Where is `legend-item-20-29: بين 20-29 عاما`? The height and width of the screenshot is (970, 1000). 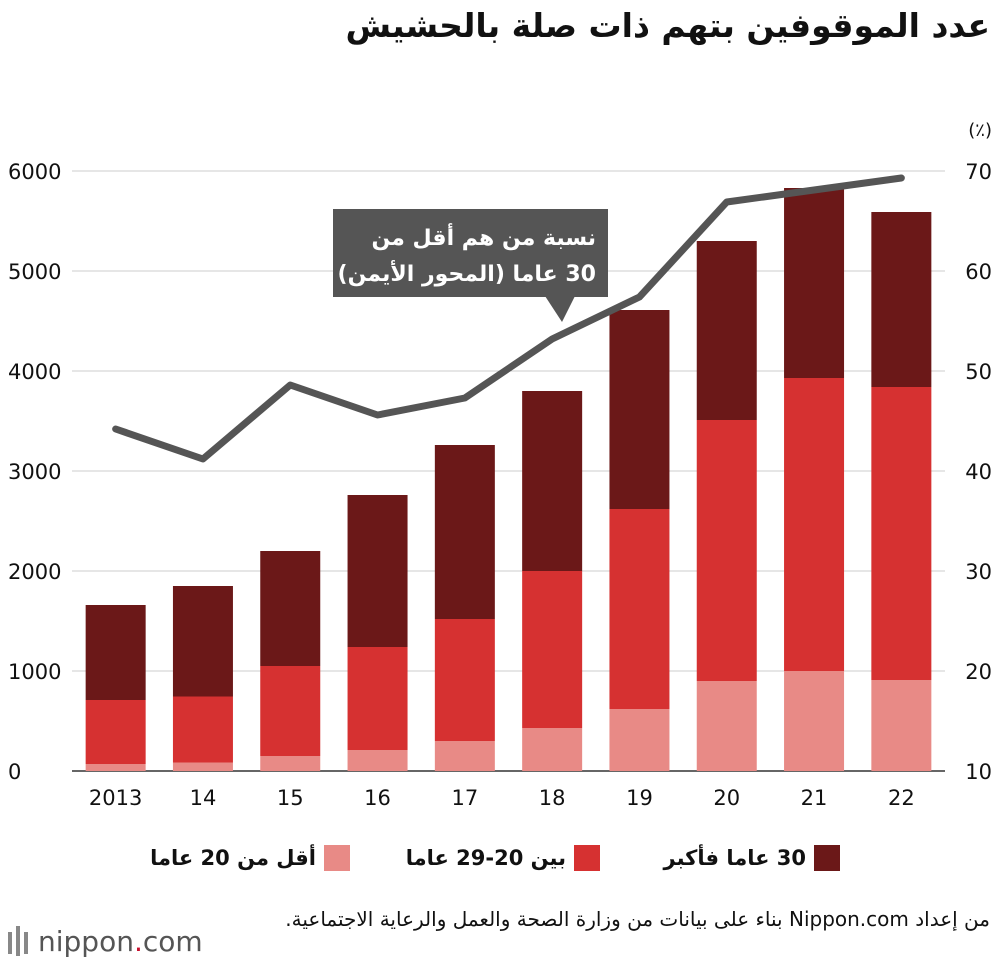
legend-item-20-29: بين 20-29 عاما is located at coordinates (503, 858).